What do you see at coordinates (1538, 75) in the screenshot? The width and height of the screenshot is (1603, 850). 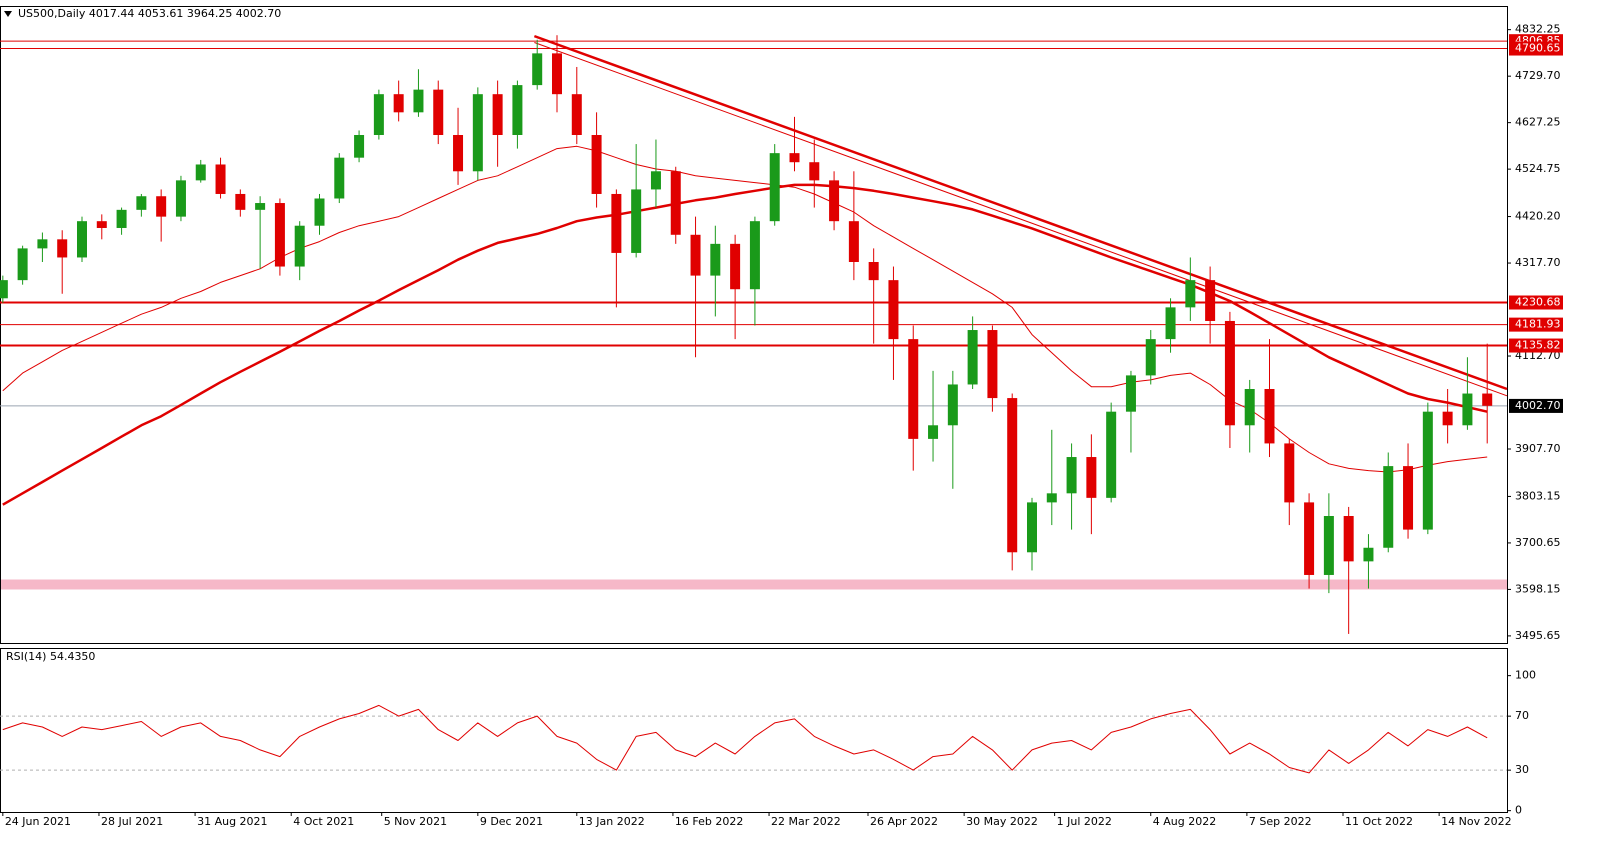 I see `y-tick-label: 4729.70` at bounding box center [1538, 75].